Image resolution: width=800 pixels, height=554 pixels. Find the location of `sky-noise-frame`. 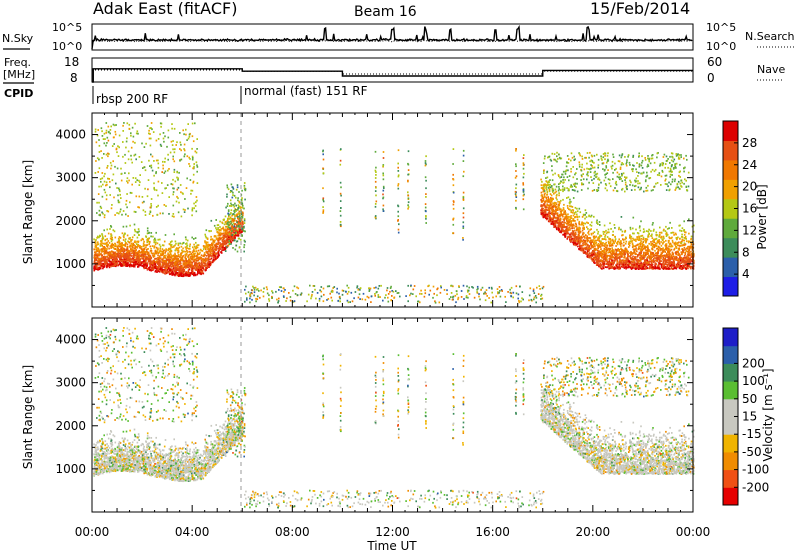

sky-noise-frame is located at coordinates (392, 37).